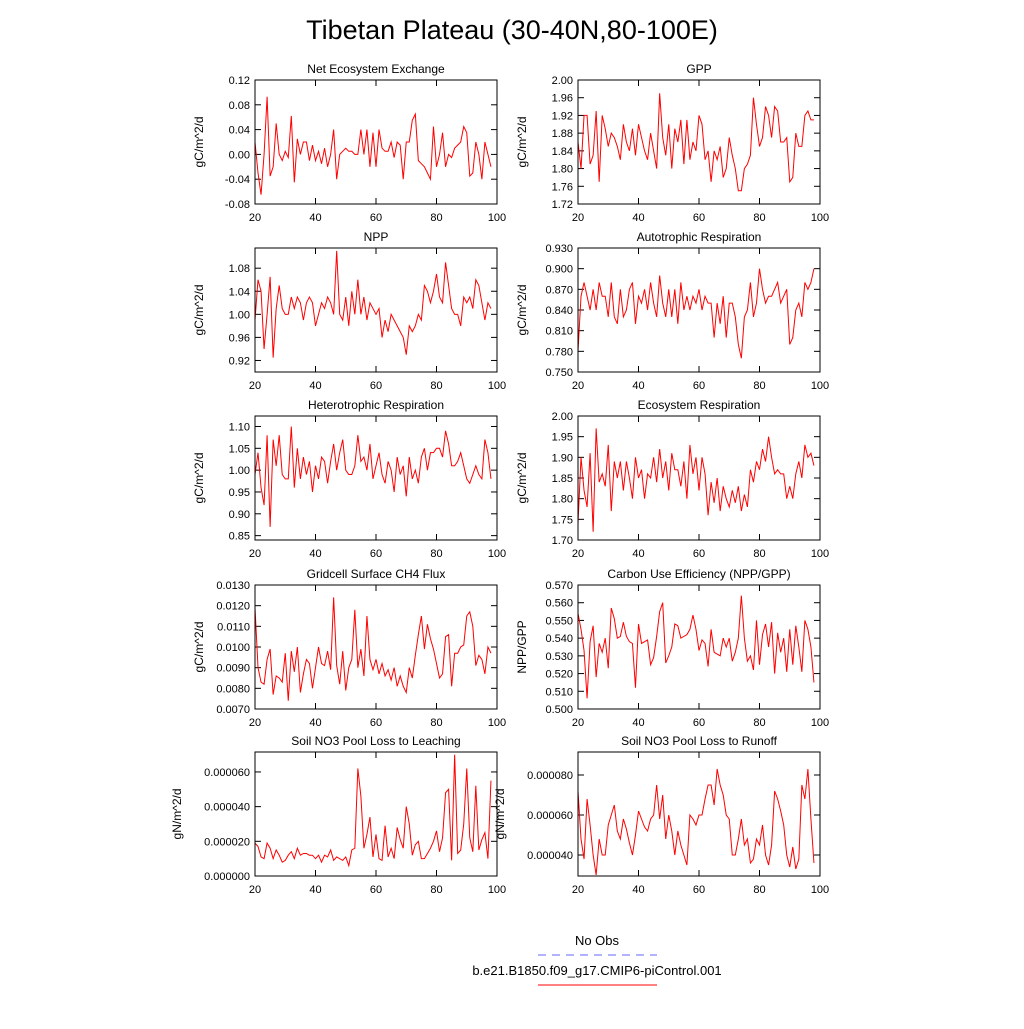  Describe the element at coordinates (239, 361) in the screenshot. I see `y-tick-label: 0.92` at that location.